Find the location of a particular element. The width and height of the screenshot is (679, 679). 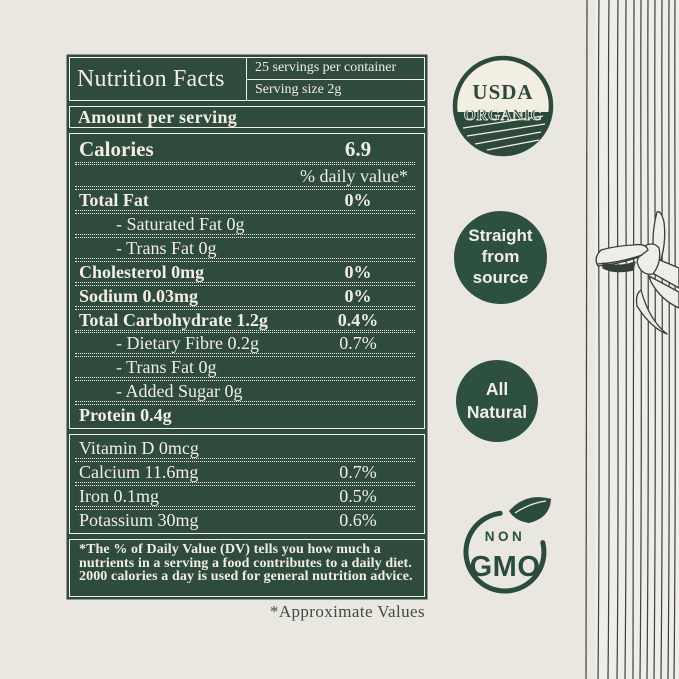

non-gmo-badge: NON GMO is located at coordinates (507, 545).